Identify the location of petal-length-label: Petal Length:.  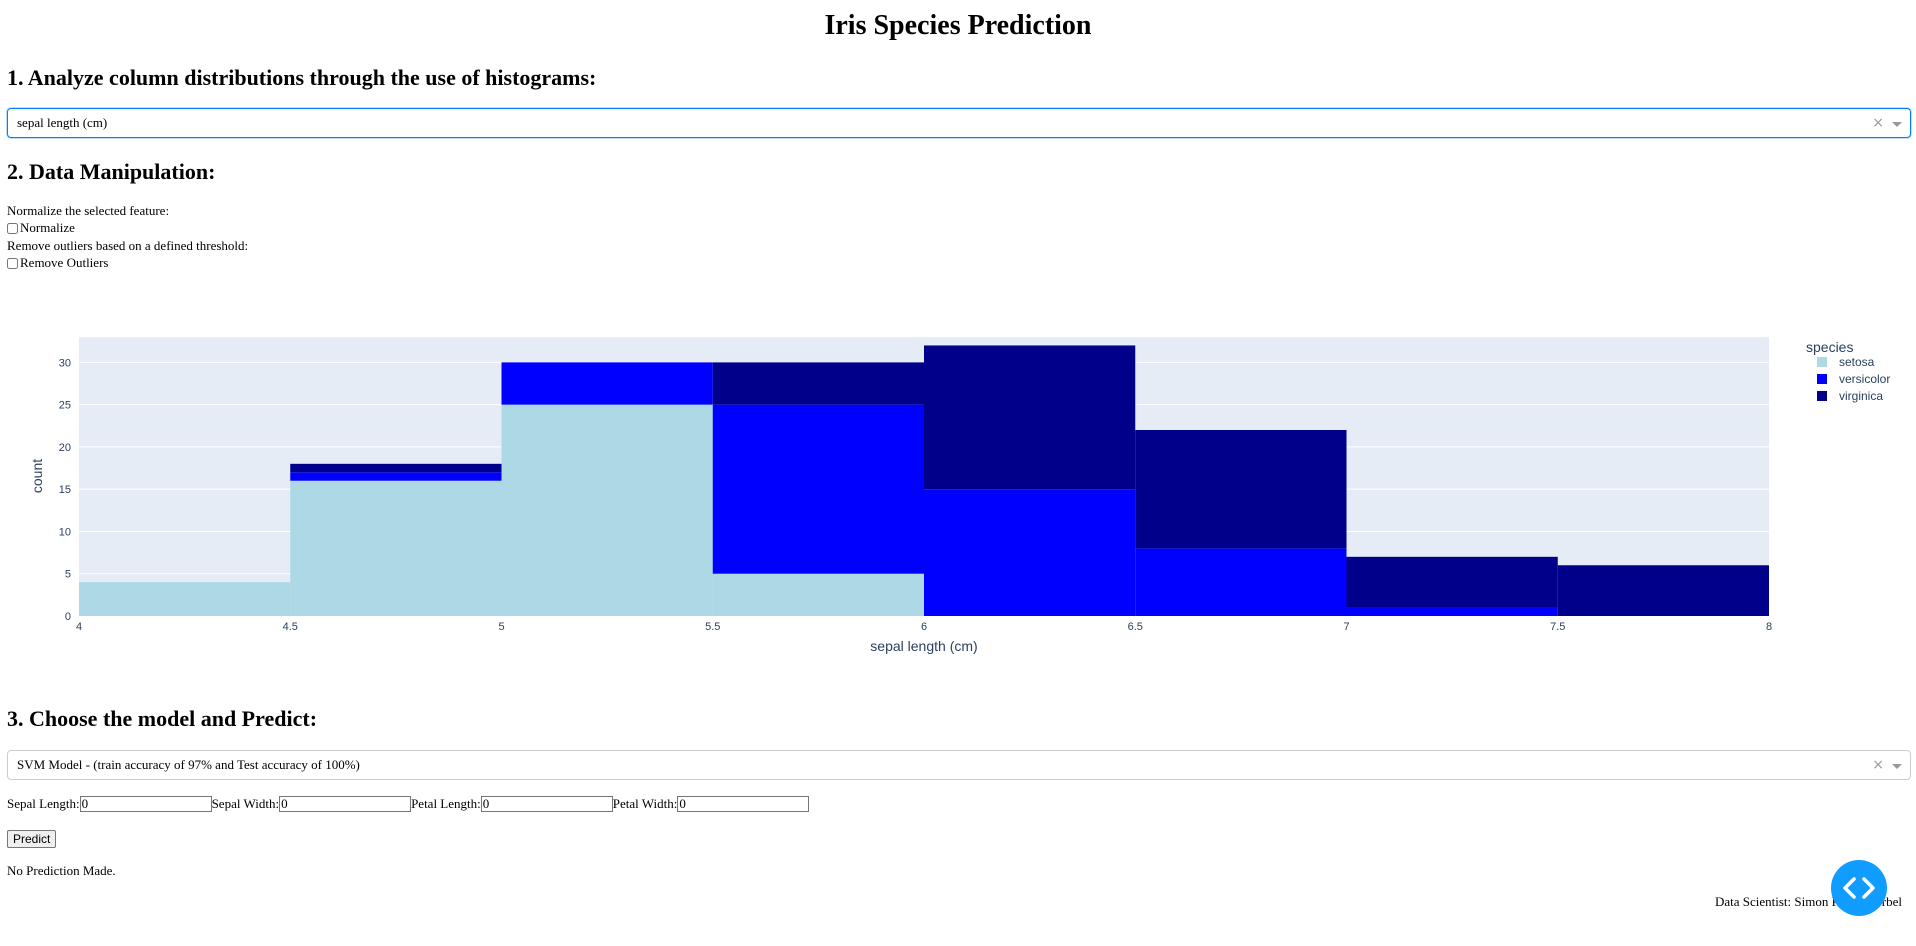
(446, 803).